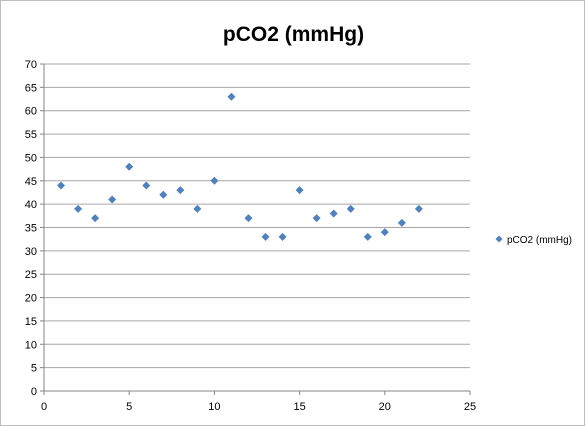 This screenshot has height=427, width=585. Describe the element at coordinates (539, 240) in the screenshot. I see `legend-label: pCO2 (mmHg)` at that location.